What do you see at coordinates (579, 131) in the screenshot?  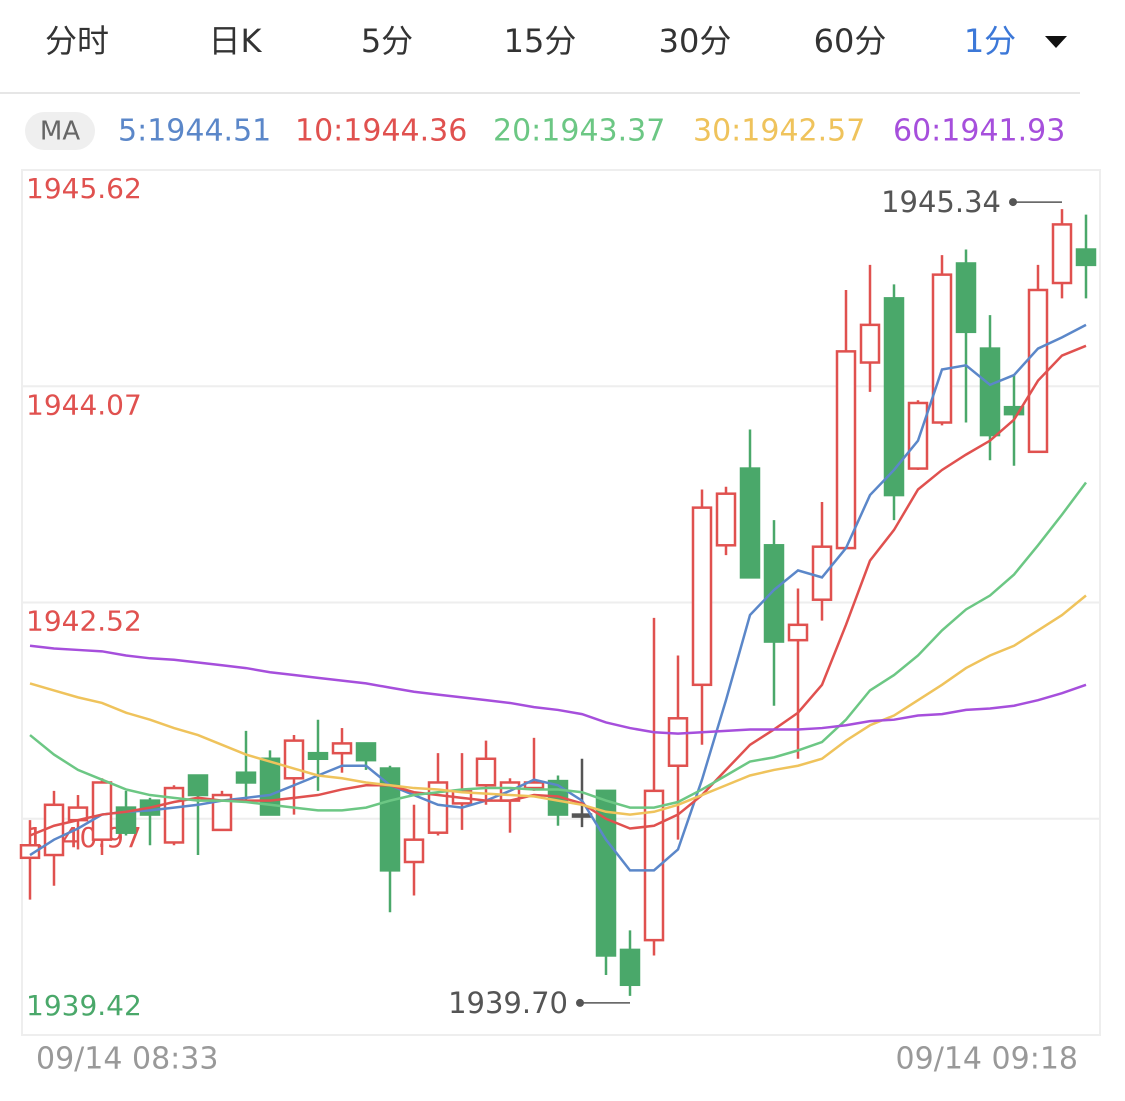 I see `ma-legend: 20:1943.37` at bounding box center [579, 131].